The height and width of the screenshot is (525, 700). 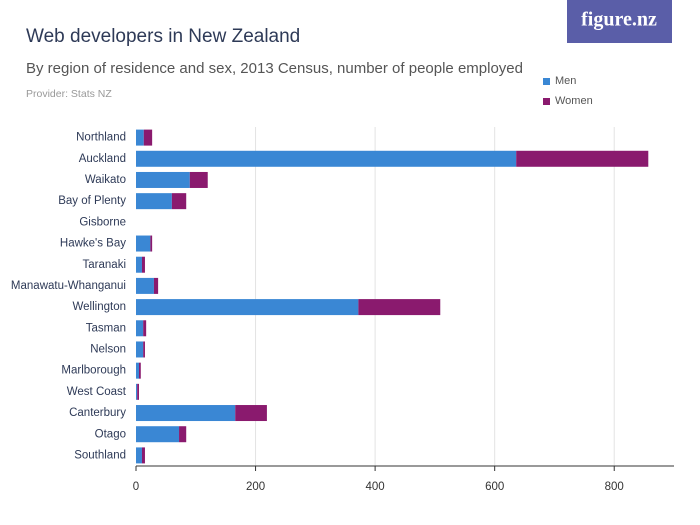 What do you see at coordinates (105, 180) in the screenshot?
I see `y-tick-label: Waikato` at bounding box center [105, 180].